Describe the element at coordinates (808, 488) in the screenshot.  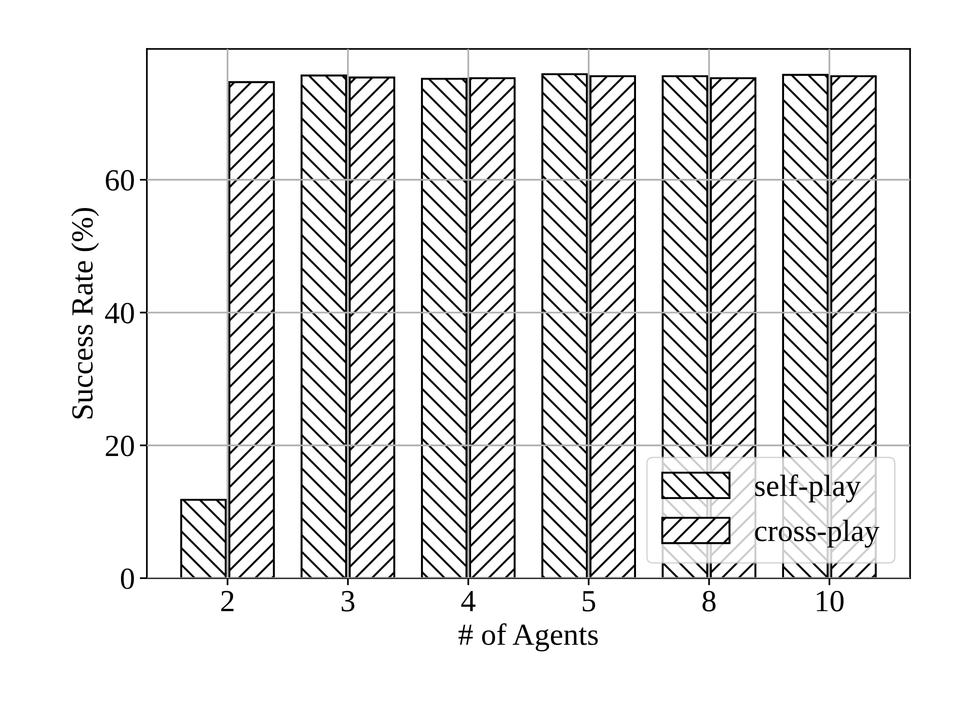
I see `legend-label: self-play` at that location.